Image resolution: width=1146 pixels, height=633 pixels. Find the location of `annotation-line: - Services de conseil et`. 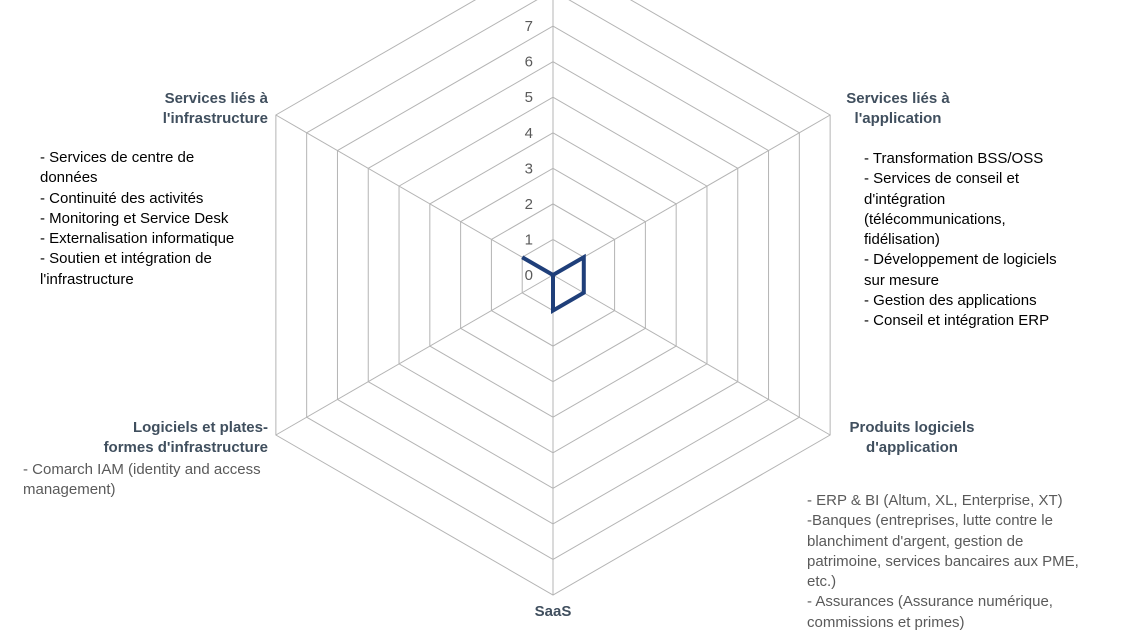

annotation-line: - Services de conseil et is located at coordinates (942, 179).